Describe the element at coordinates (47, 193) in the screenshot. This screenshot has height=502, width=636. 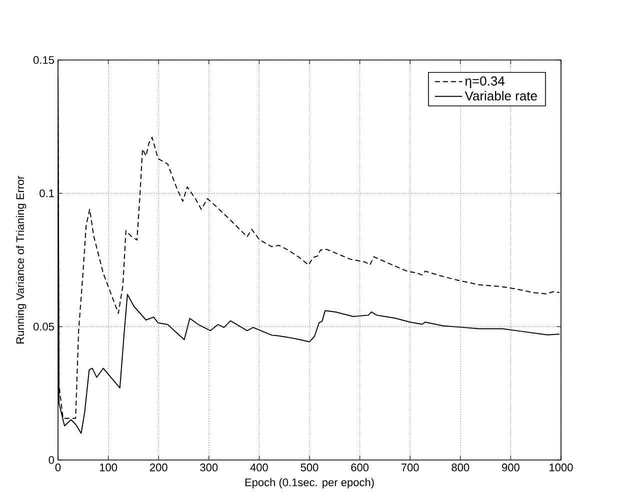
I see `y-tick-label: 0.1` at that location.